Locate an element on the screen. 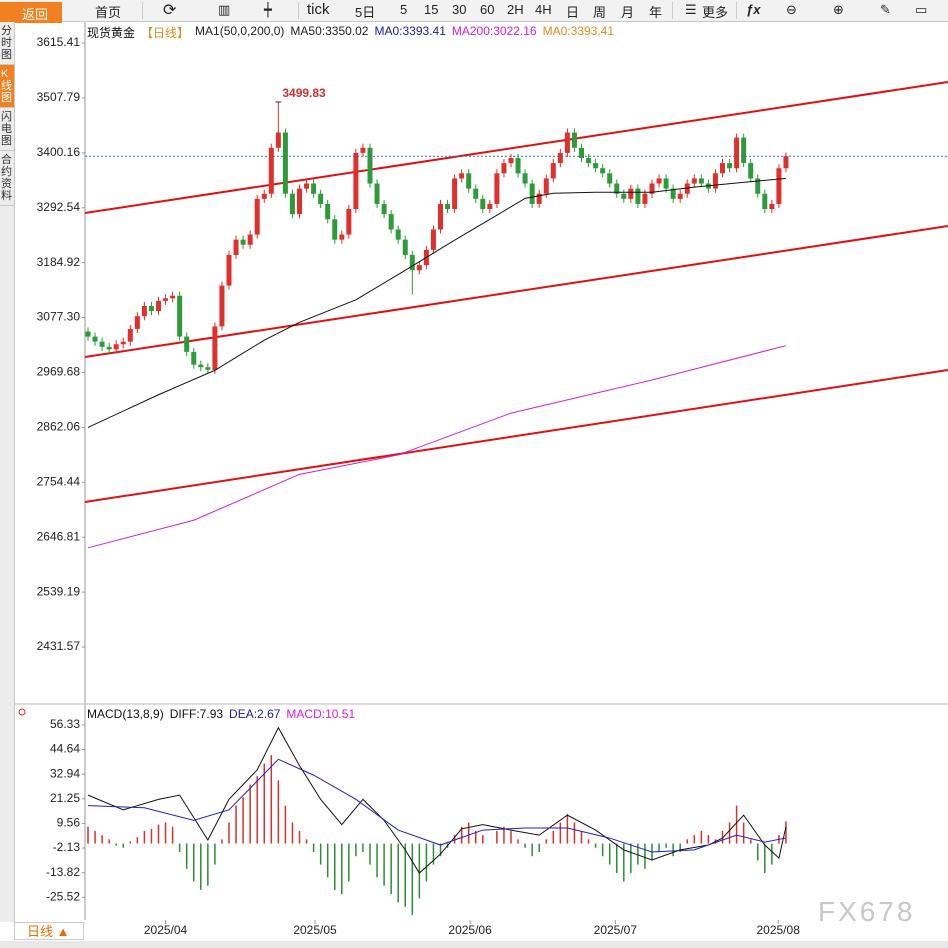 The height and width of the screenshot is (948, 948). period: 【日线】 is located at coordinates (165, 33).